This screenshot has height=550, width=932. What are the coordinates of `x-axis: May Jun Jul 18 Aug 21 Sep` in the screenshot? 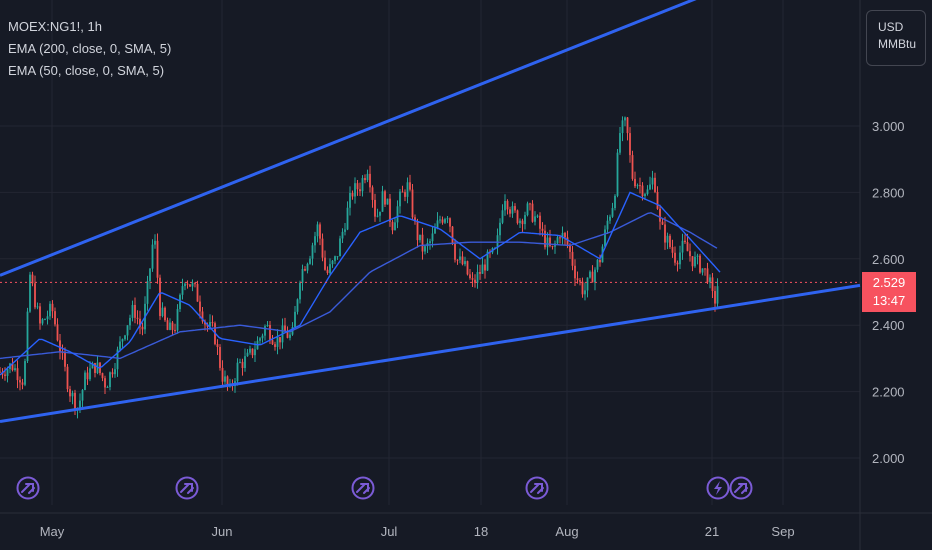 It's located at (417, 531).